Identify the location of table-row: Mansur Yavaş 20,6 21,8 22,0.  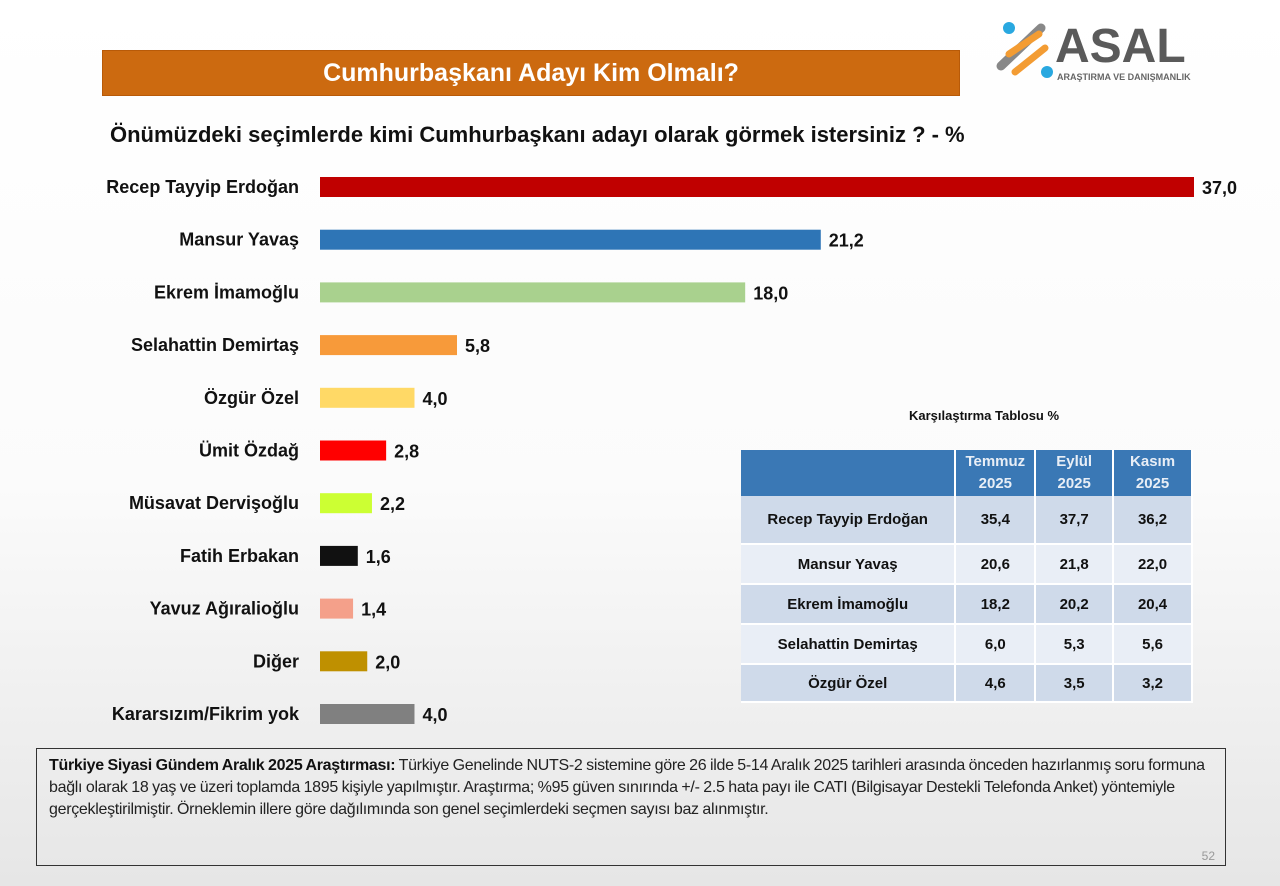
(967, 564).